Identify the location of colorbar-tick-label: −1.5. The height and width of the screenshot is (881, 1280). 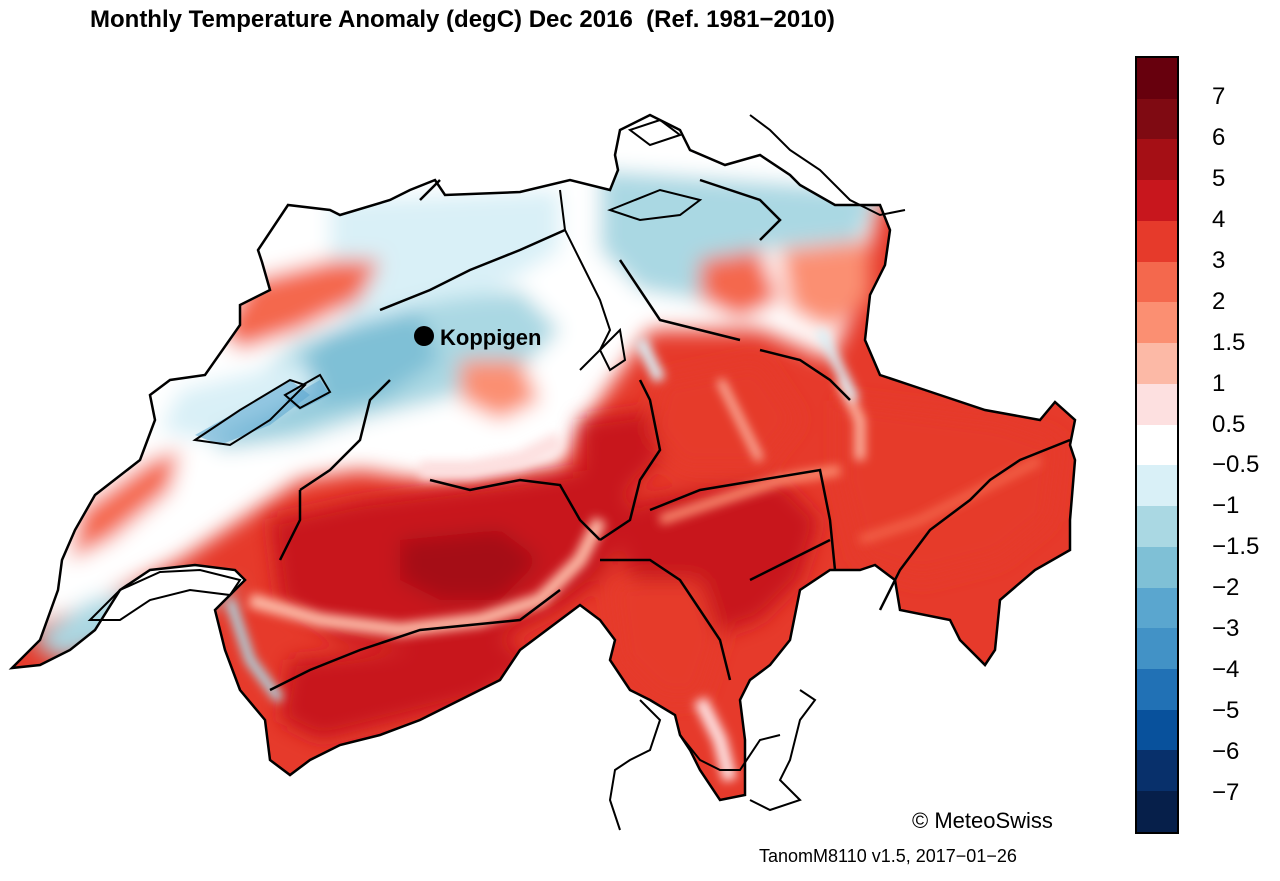
(1236, 547).